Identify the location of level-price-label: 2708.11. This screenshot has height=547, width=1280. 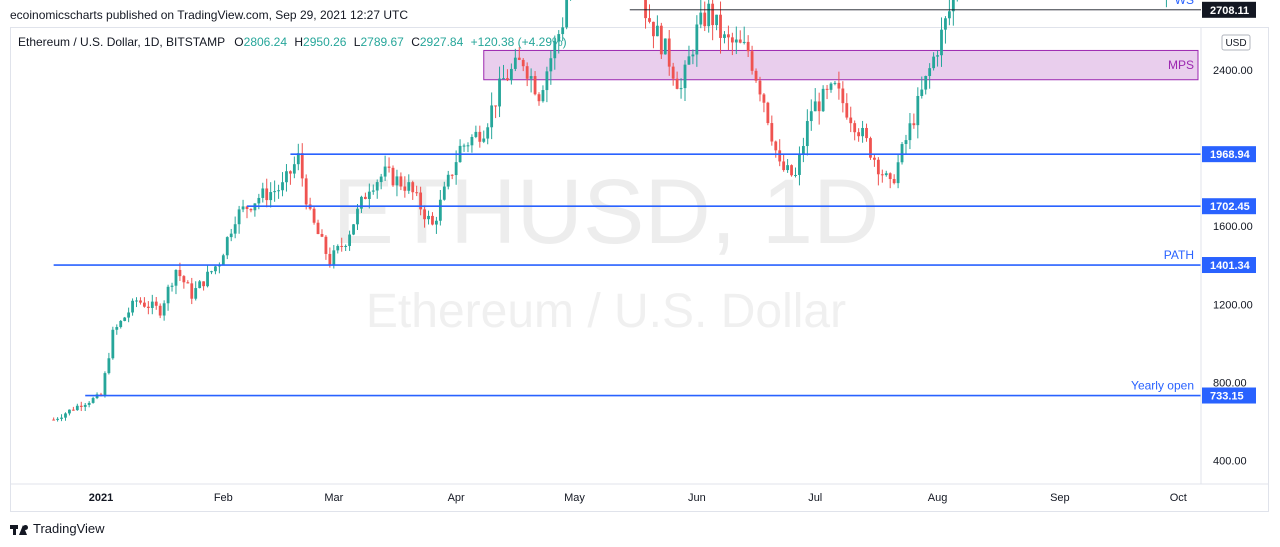
(1229, 11).